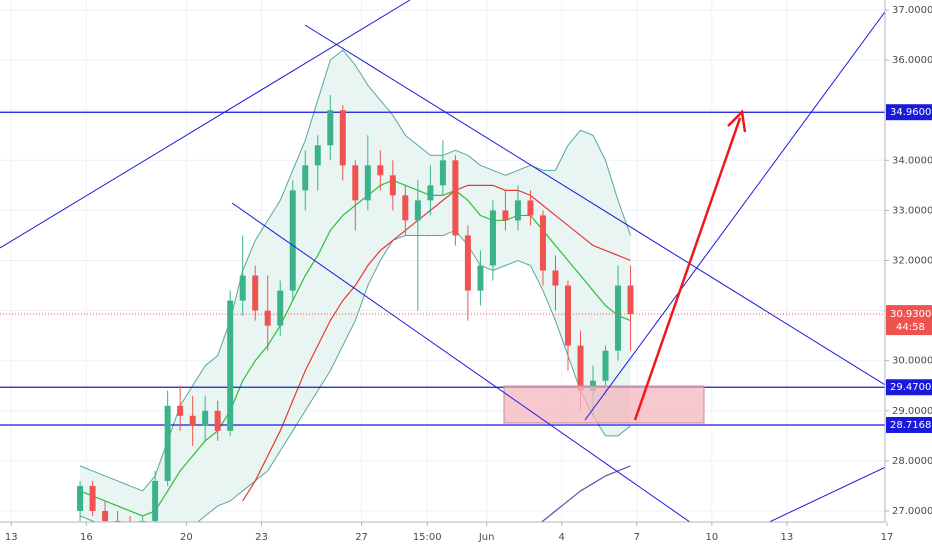 This screenshot has height=550, width=932. Describe the element at coordinates (912, 461) in the screenshot. I see `y-tick-label: 28.0000` at that location.